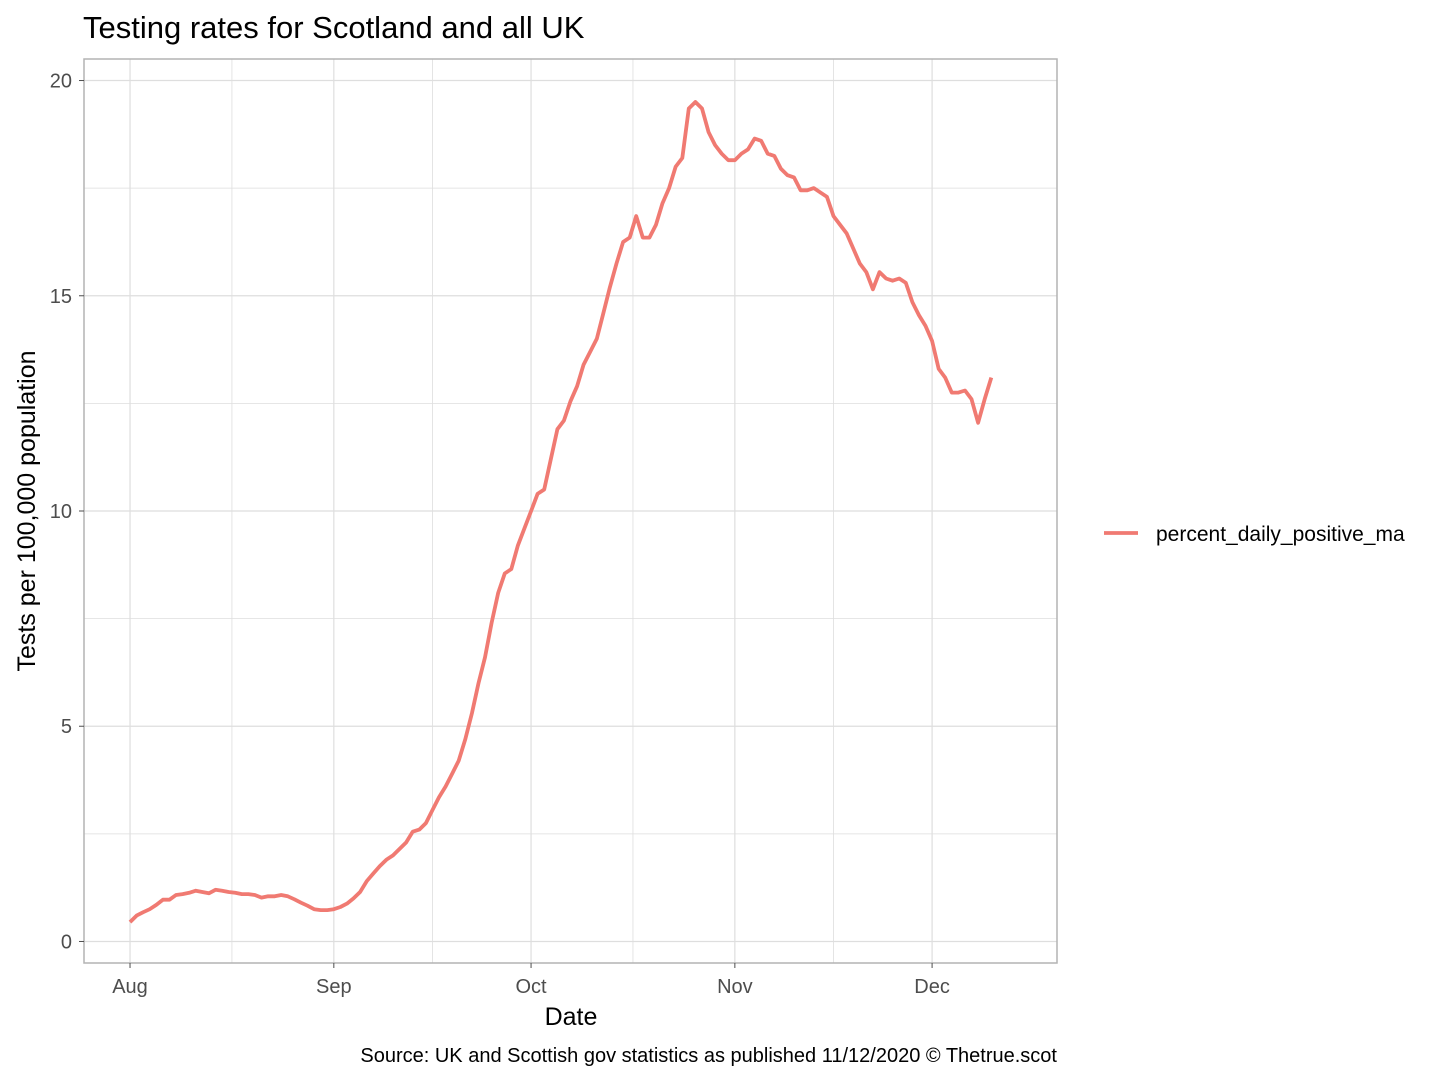  I want to click on legend: percent_daily_positive_ma, so click(1254, 534).